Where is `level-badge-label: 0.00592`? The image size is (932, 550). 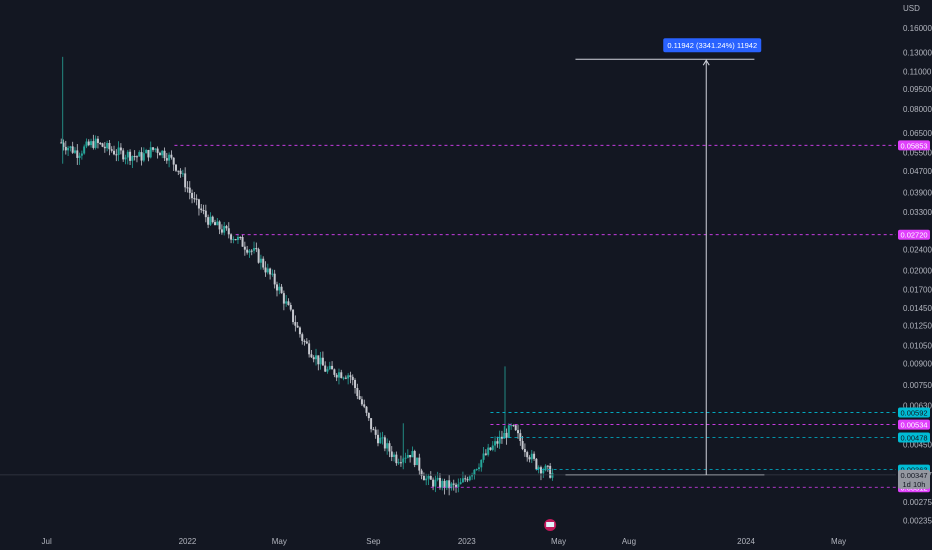
level-badge-label: 0.00592 is located at coordinates (913, 413).